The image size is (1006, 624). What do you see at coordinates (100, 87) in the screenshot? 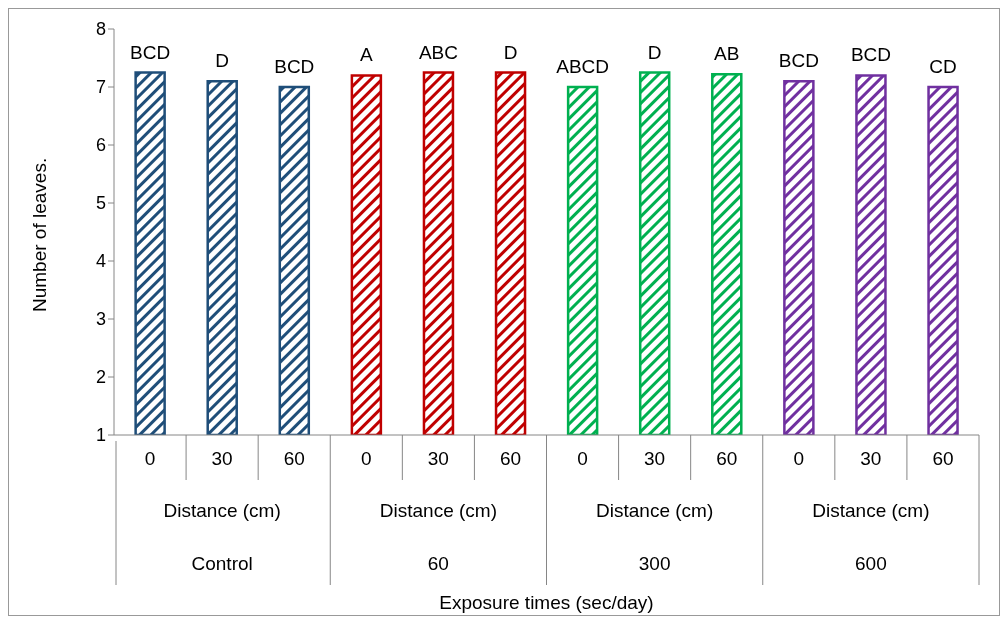
I see `y-tick-label: 7` at bounding box center [100, 87].